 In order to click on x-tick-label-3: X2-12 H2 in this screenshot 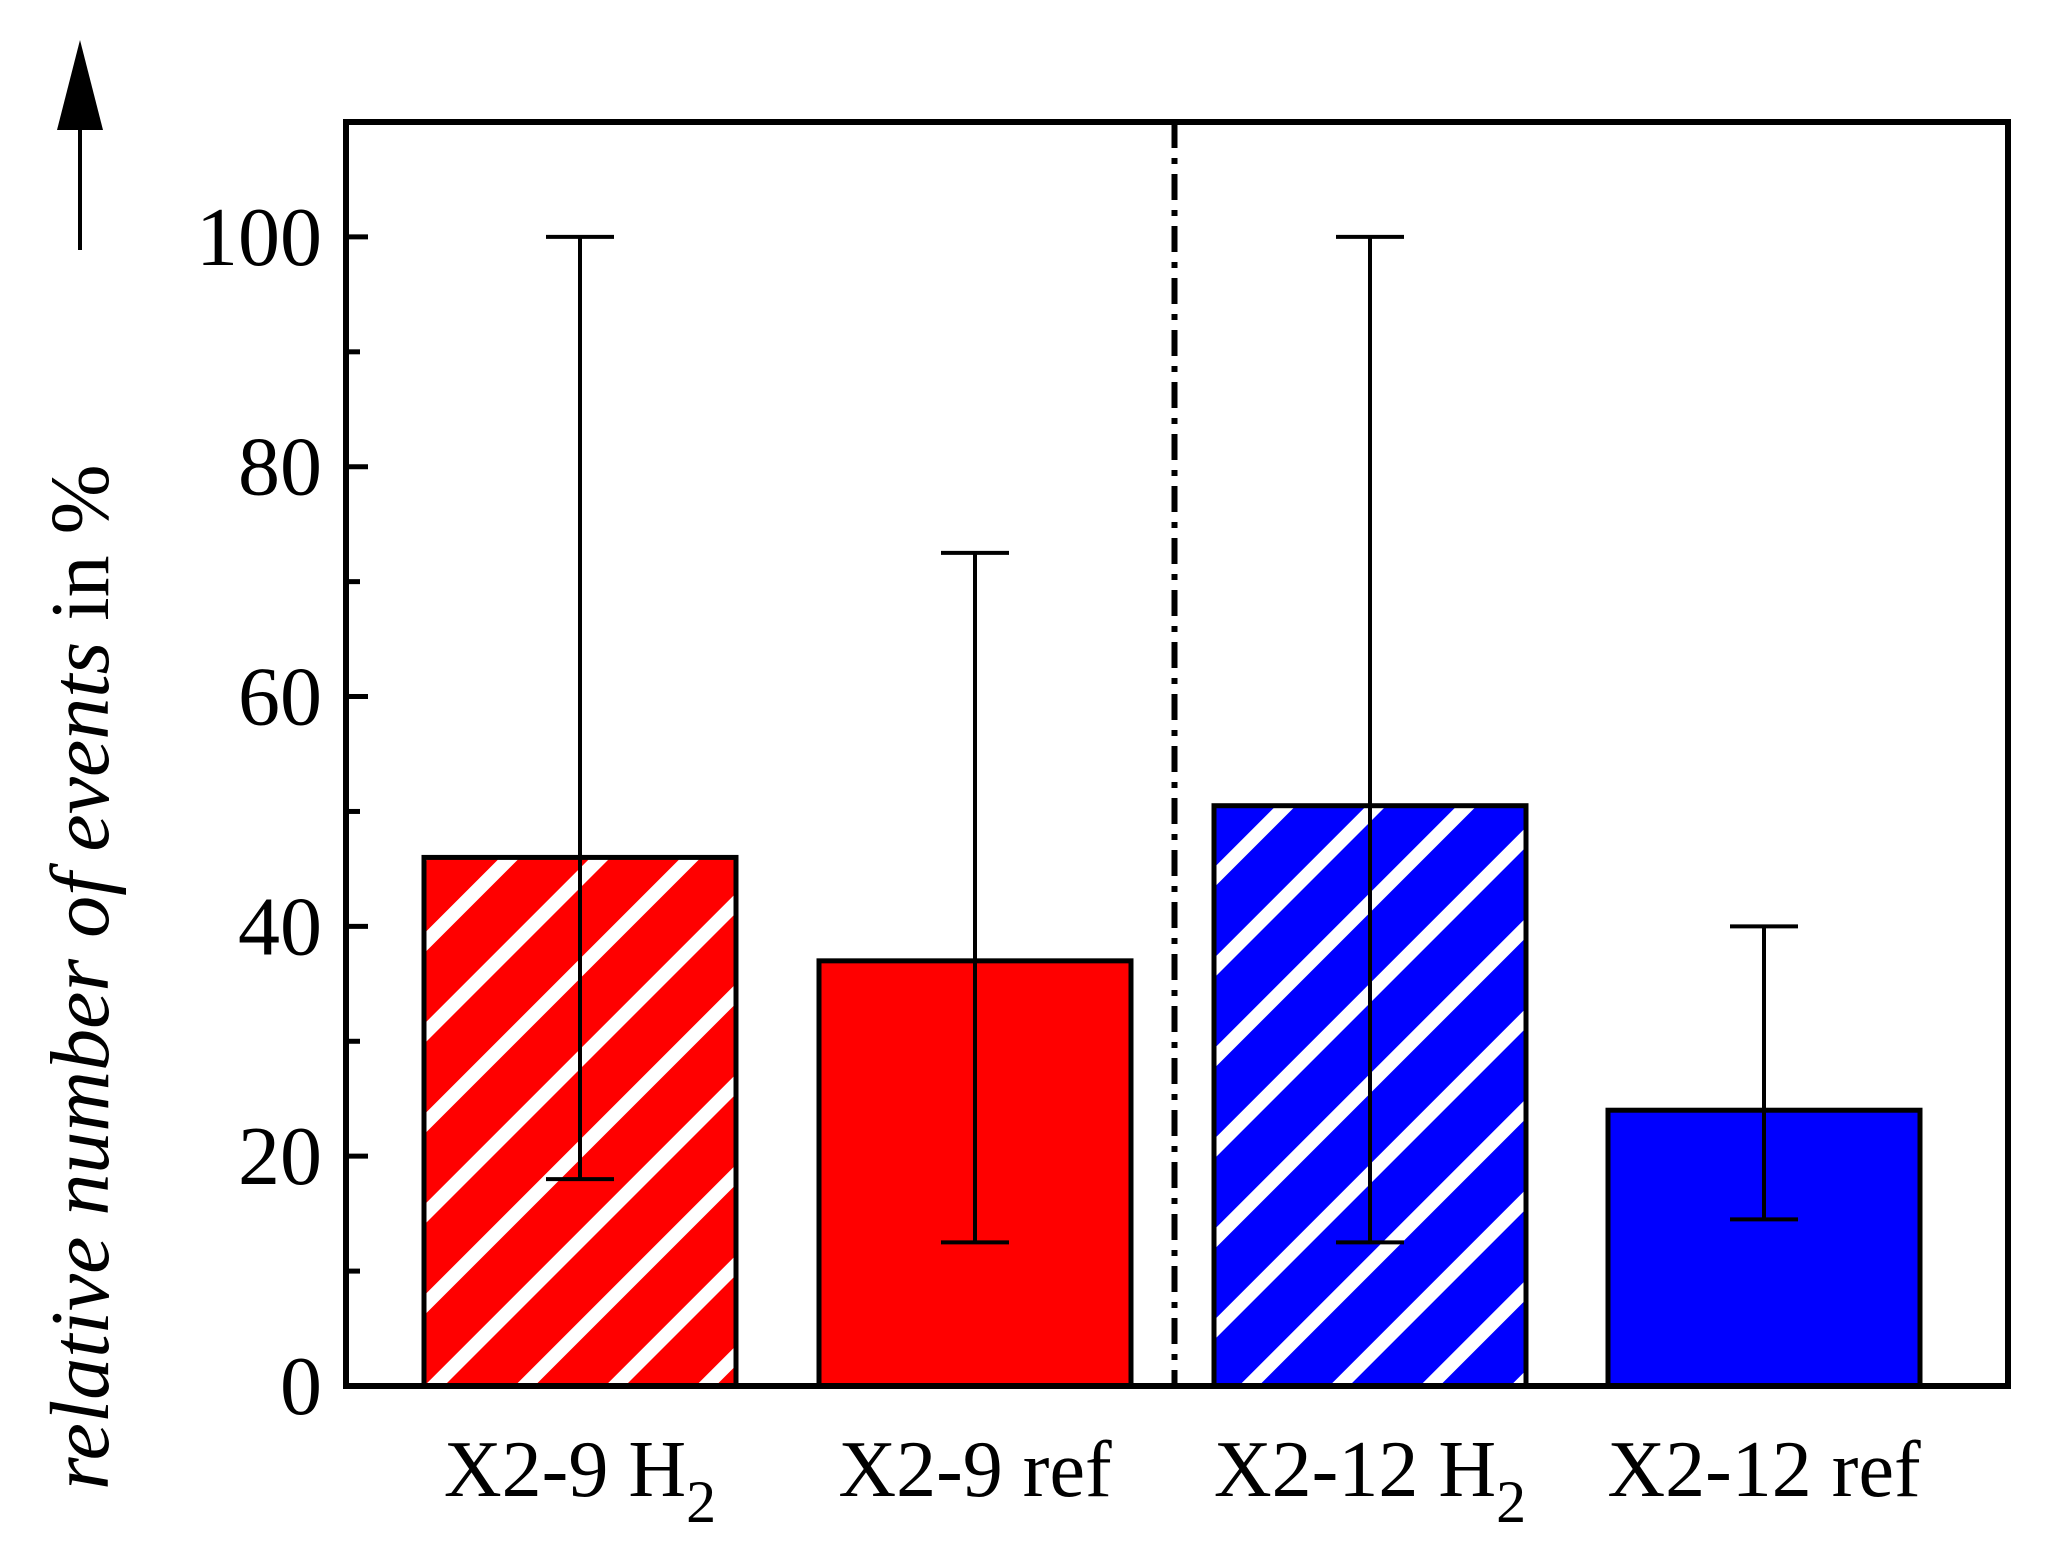, I will do `click(1370, 1480)`.